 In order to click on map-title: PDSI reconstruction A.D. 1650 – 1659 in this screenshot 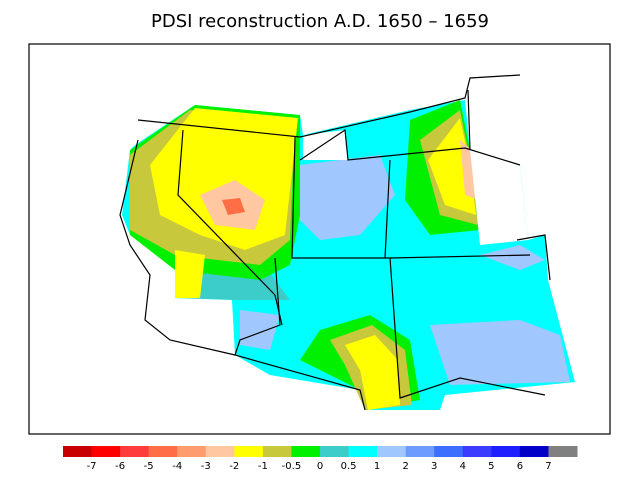, I will do `click(320, 21)`.